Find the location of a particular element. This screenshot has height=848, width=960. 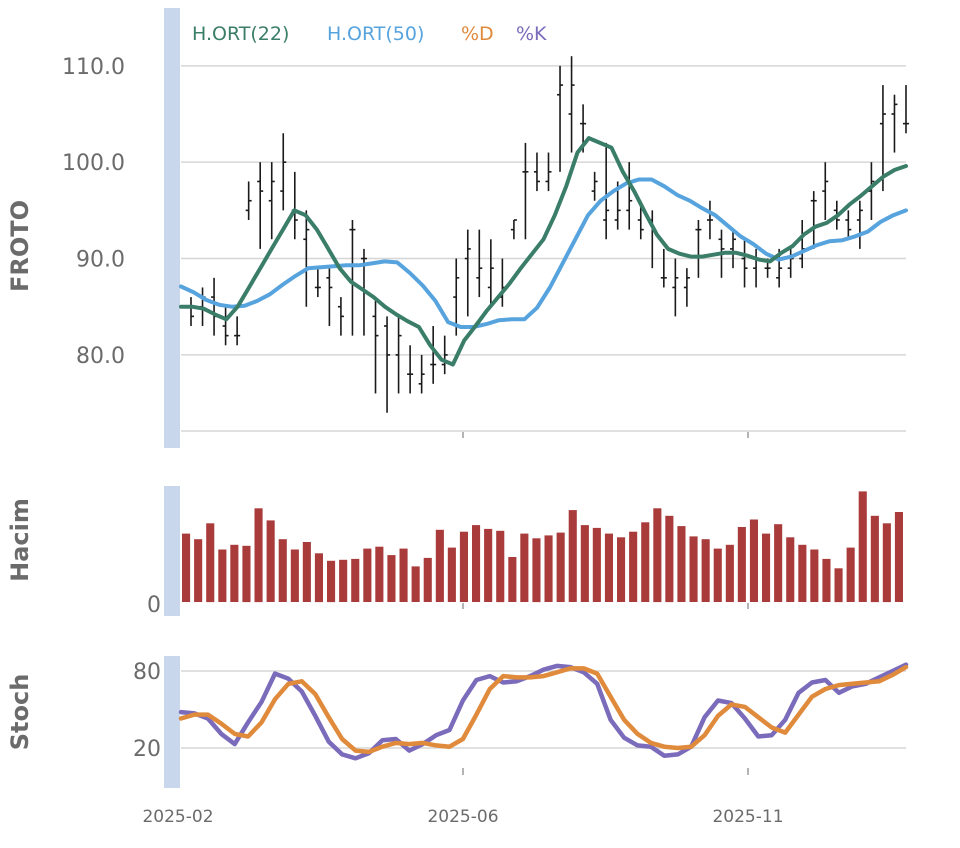

volume-zero-tick-label: 0 is located at coordinates (154, 605).